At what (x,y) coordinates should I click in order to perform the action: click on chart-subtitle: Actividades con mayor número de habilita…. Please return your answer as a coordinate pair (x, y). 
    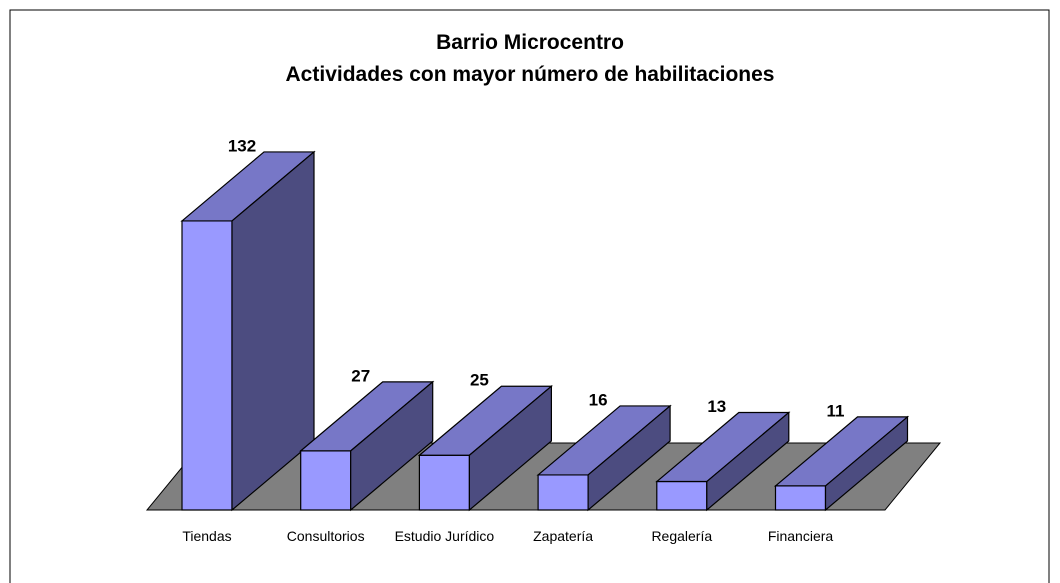
    Looking at the image, I should click on (530, 74).